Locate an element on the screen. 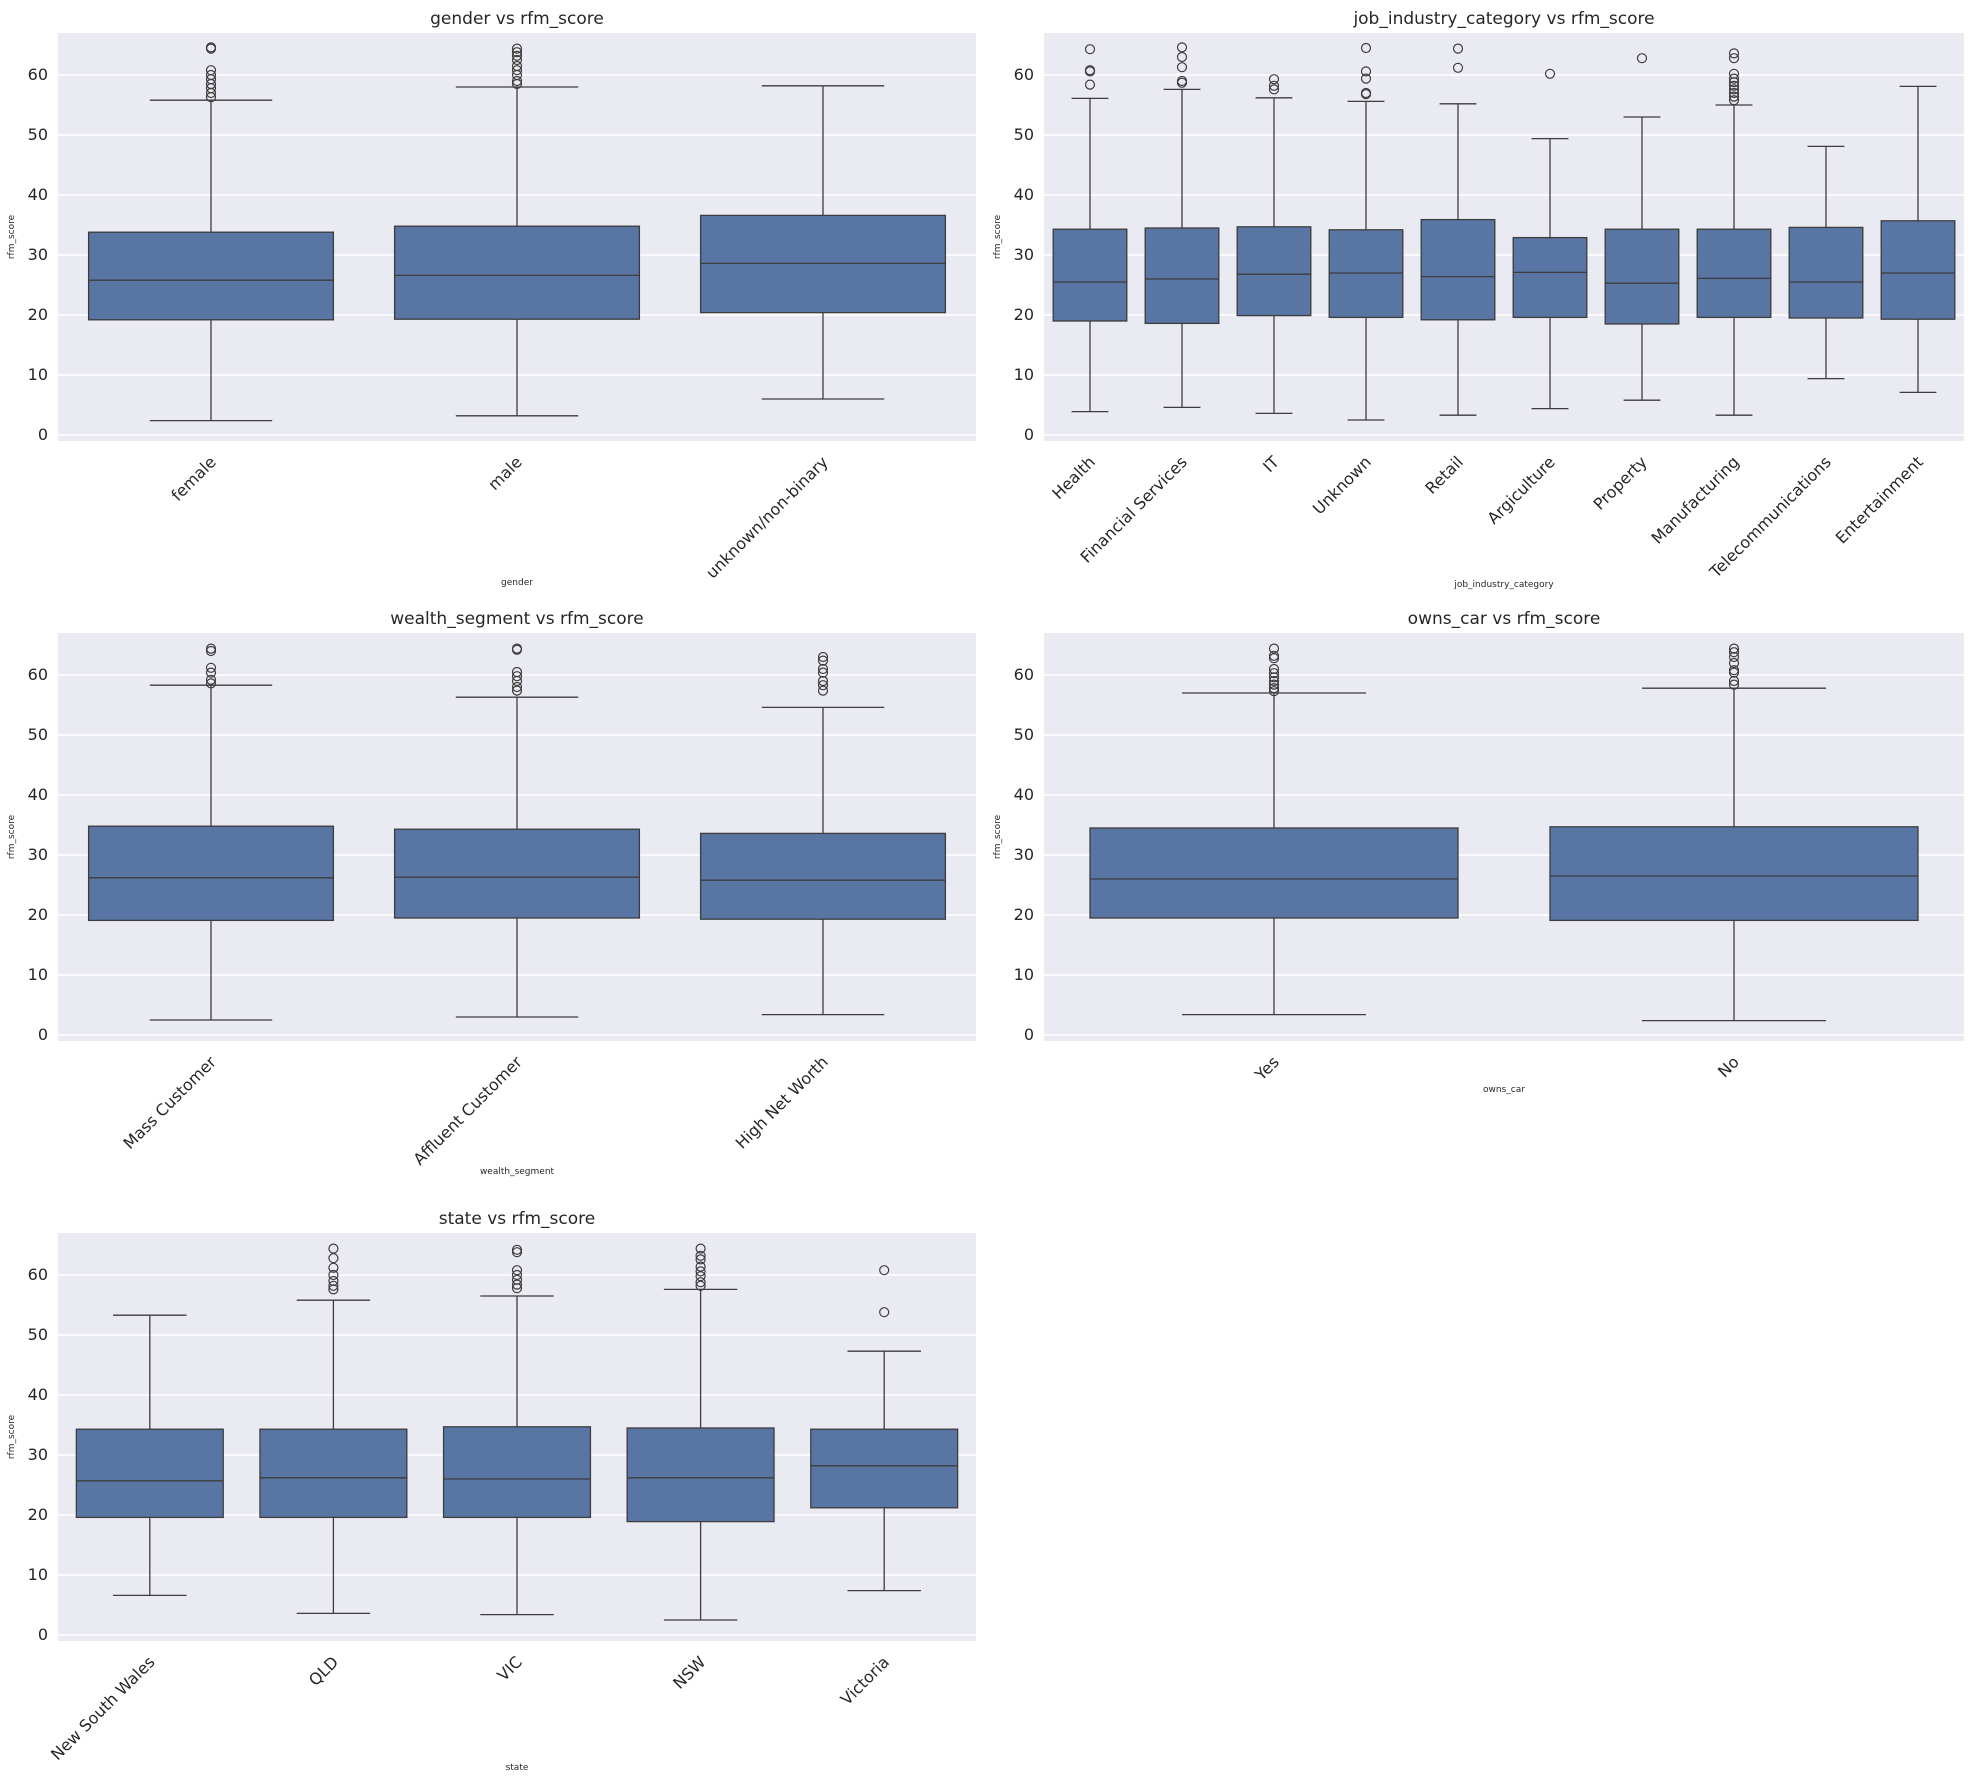 The image size is (1974, 1784). x-tick-label-health: Health is located at coordinates (1073, 477).